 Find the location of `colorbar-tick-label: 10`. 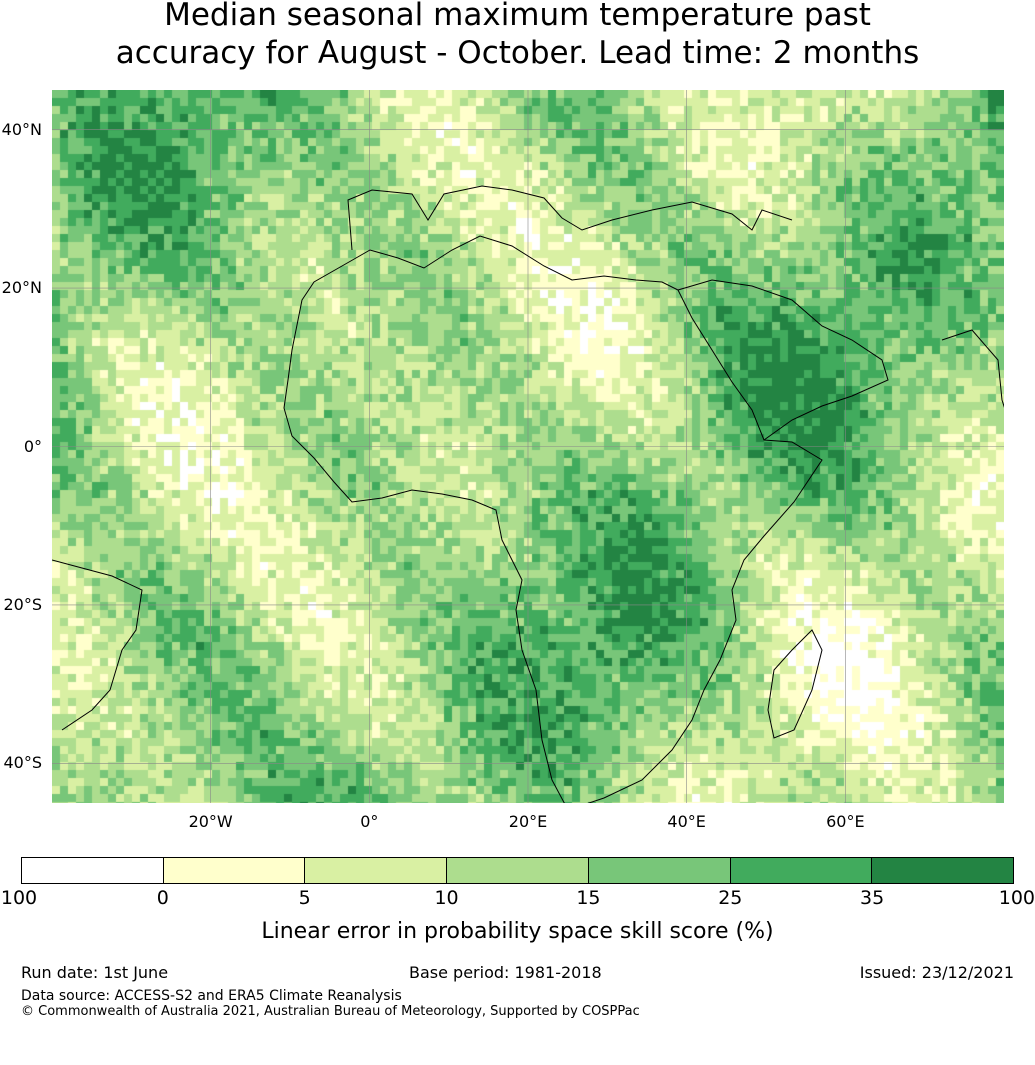

colorbar-tick-label: 10 is located at coordinates (446, 898).